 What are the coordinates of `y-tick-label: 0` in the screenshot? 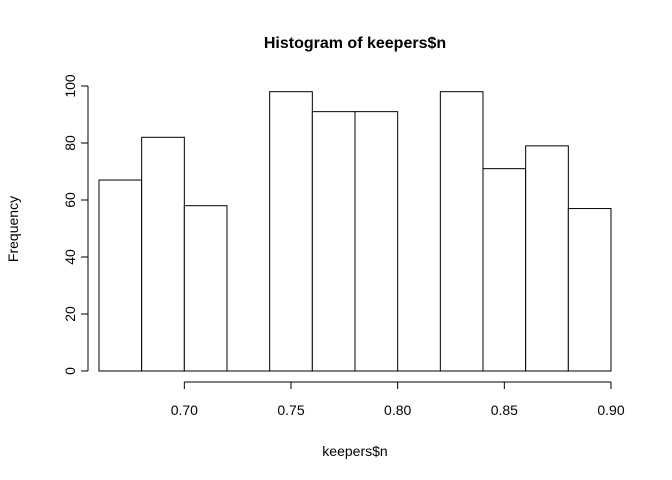 It's located at (70, 371).